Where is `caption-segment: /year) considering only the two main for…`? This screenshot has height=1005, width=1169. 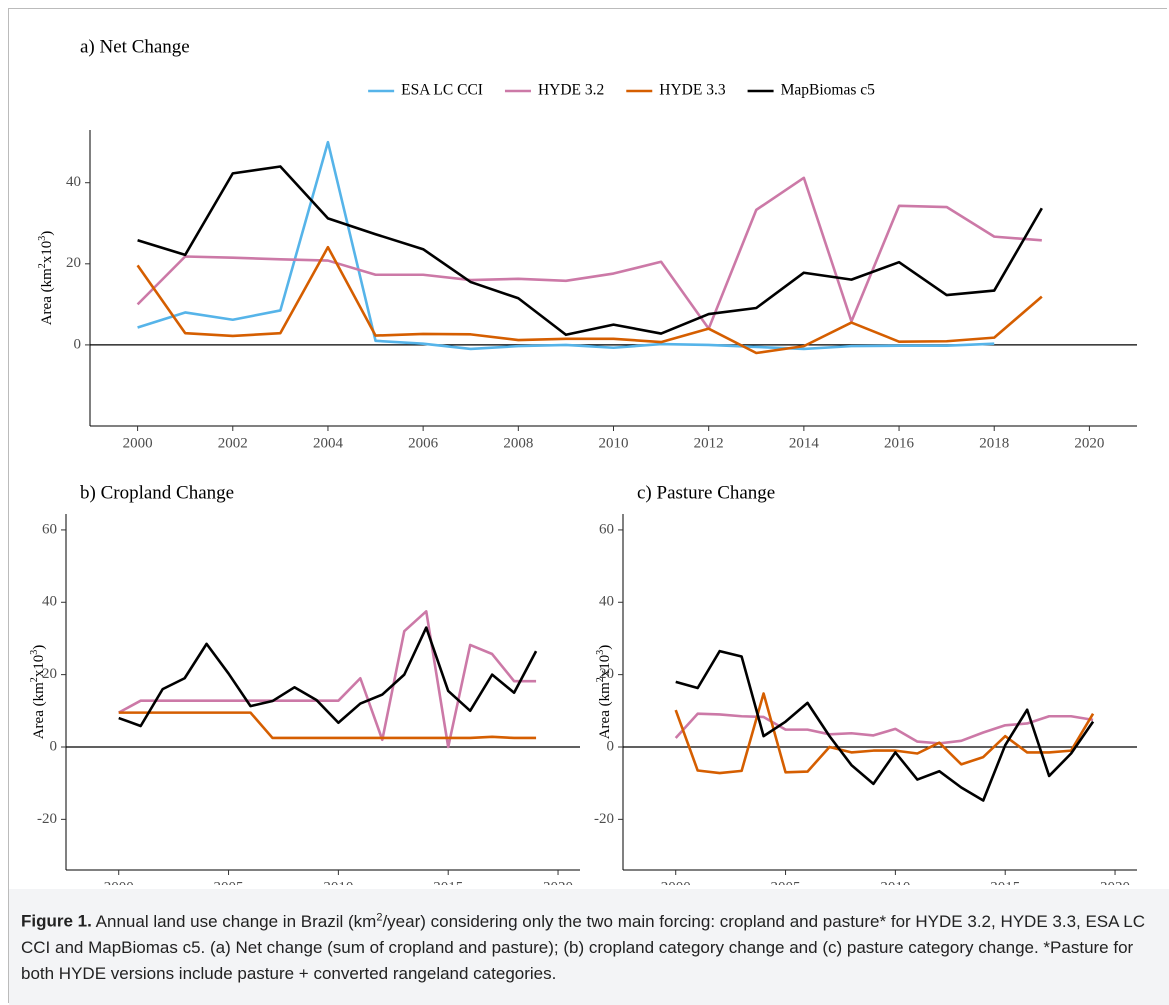 caption-segment: /year) considering only the two main for… is located at coordinates (583, 947).